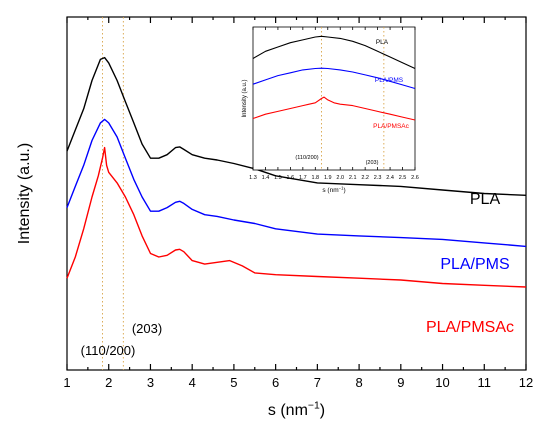  What do you see at coordinates (353, 178) in the screenshot?
I see `x-tick-label: 2.1` at bounding box center [353, 178].